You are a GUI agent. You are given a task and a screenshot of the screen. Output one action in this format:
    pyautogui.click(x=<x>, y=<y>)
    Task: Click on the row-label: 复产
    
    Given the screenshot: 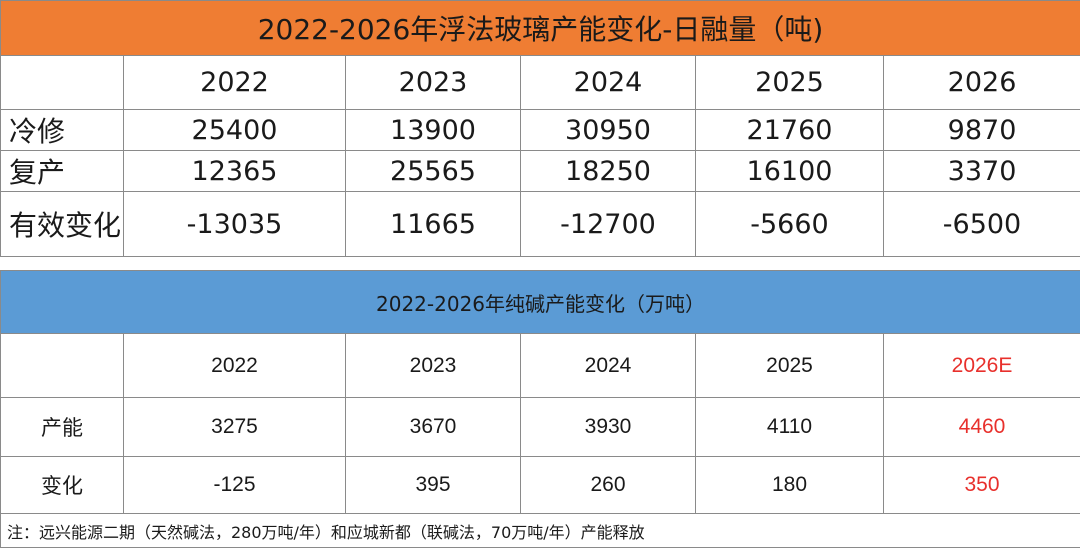 What is the action you would take?
    pyautogui.click(x=62, y=171)
    